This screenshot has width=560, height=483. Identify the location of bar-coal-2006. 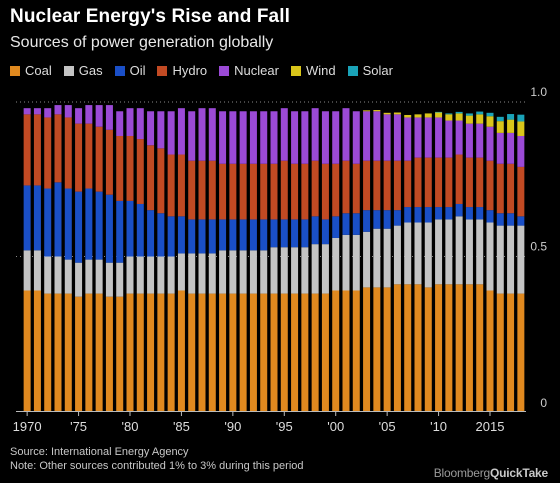
(397, 347).